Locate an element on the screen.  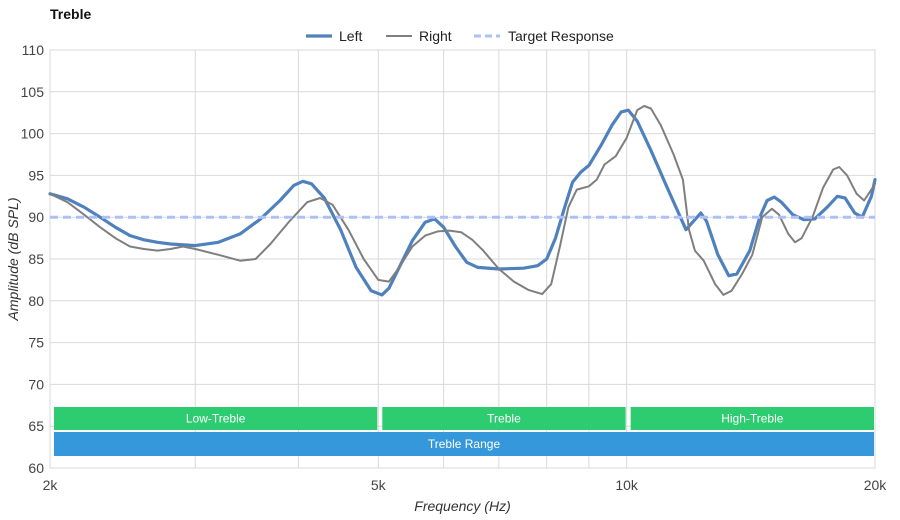
y-tick-label: 60 is located at coordinates (36, 468).